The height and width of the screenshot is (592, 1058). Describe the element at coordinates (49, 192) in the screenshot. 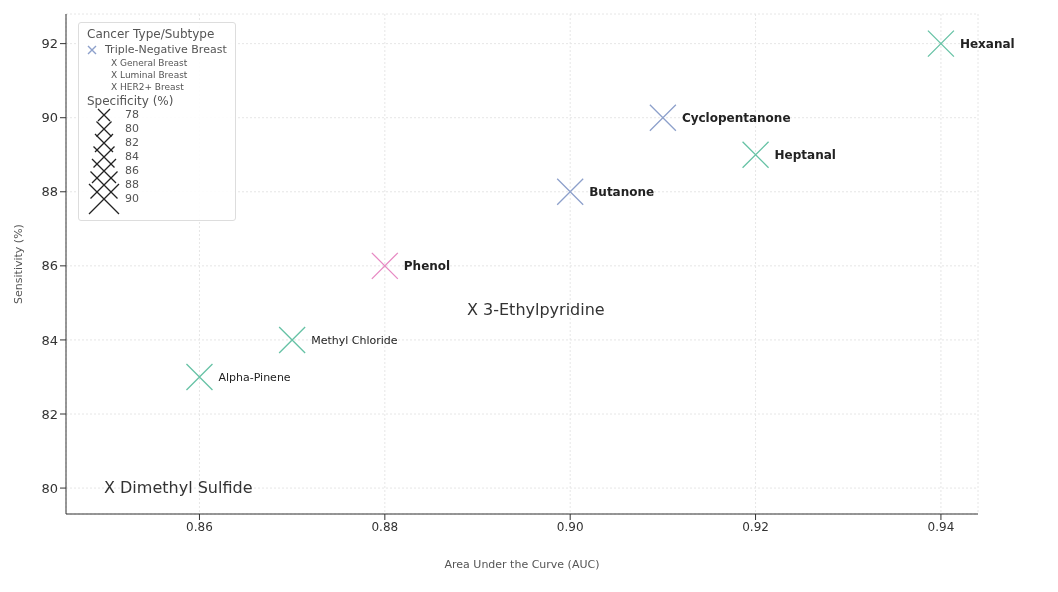

I see `y-tick-label: 88` at that location.